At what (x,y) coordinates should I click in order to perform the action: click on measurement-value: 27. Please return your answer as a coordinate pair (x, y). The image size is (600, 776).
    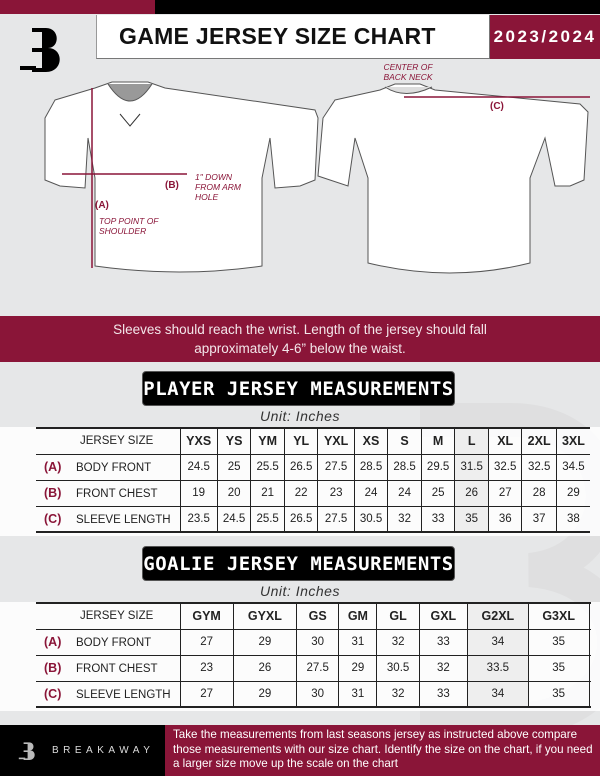
    Looking at the image, I should click on (206, 694).